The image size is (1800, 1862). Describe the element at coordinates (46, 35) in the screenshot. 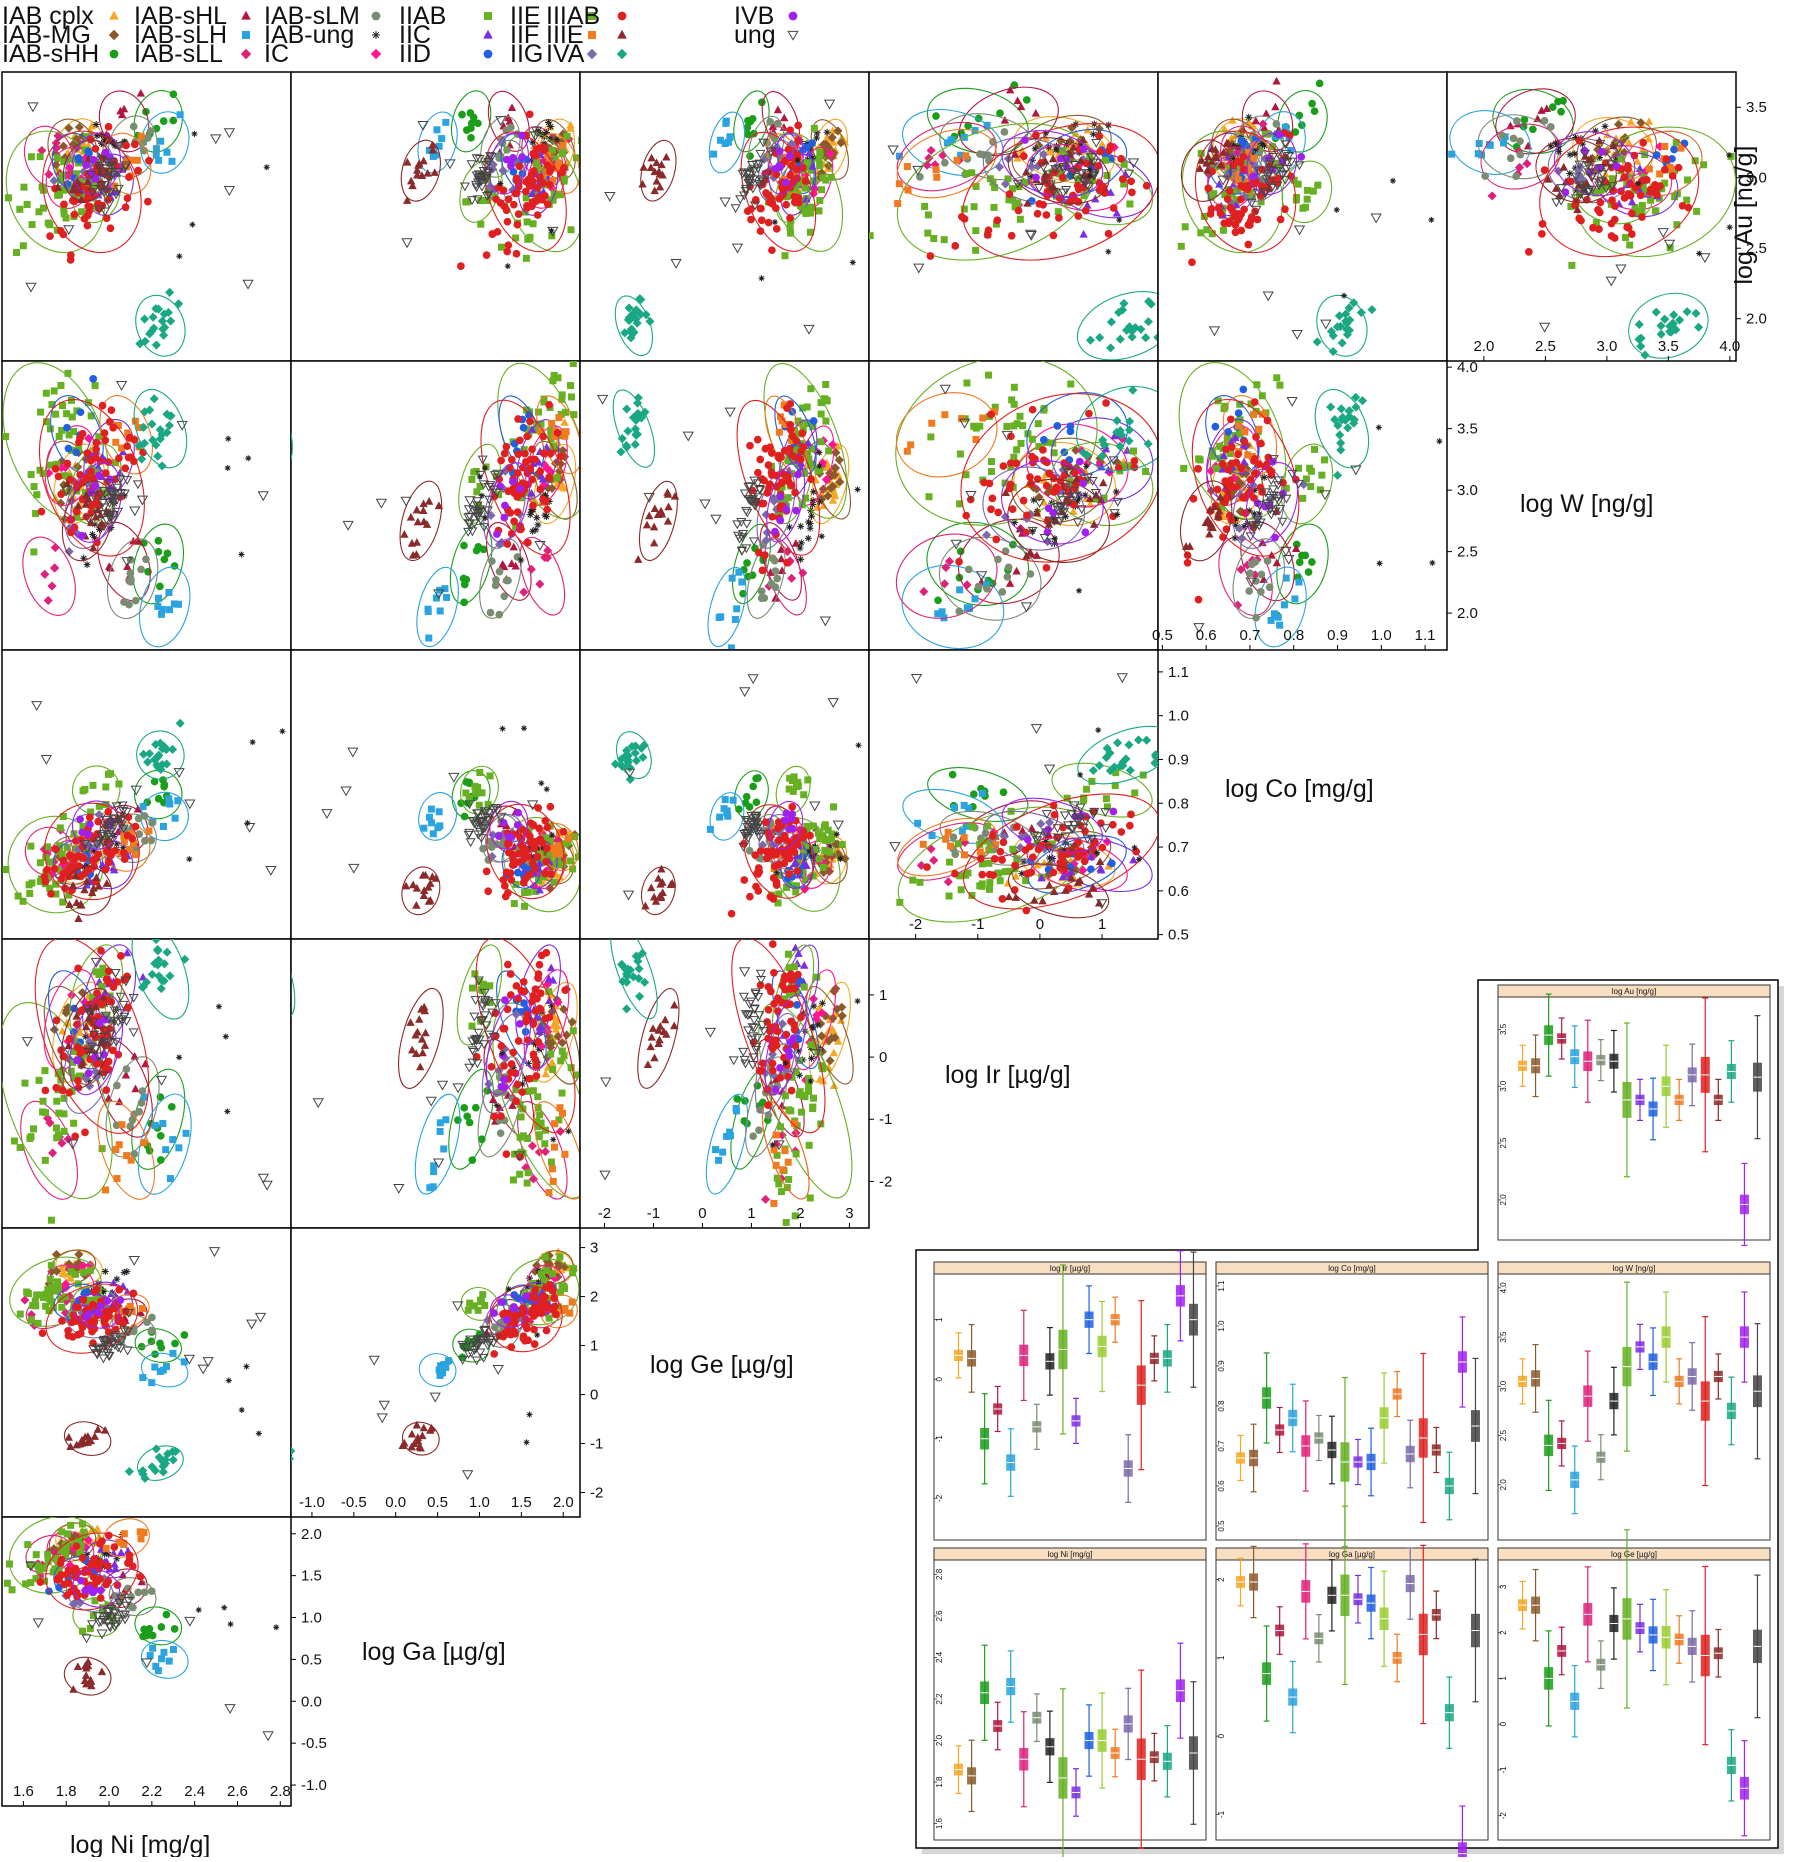

I see `legend-label: IAB-MG` at that location.